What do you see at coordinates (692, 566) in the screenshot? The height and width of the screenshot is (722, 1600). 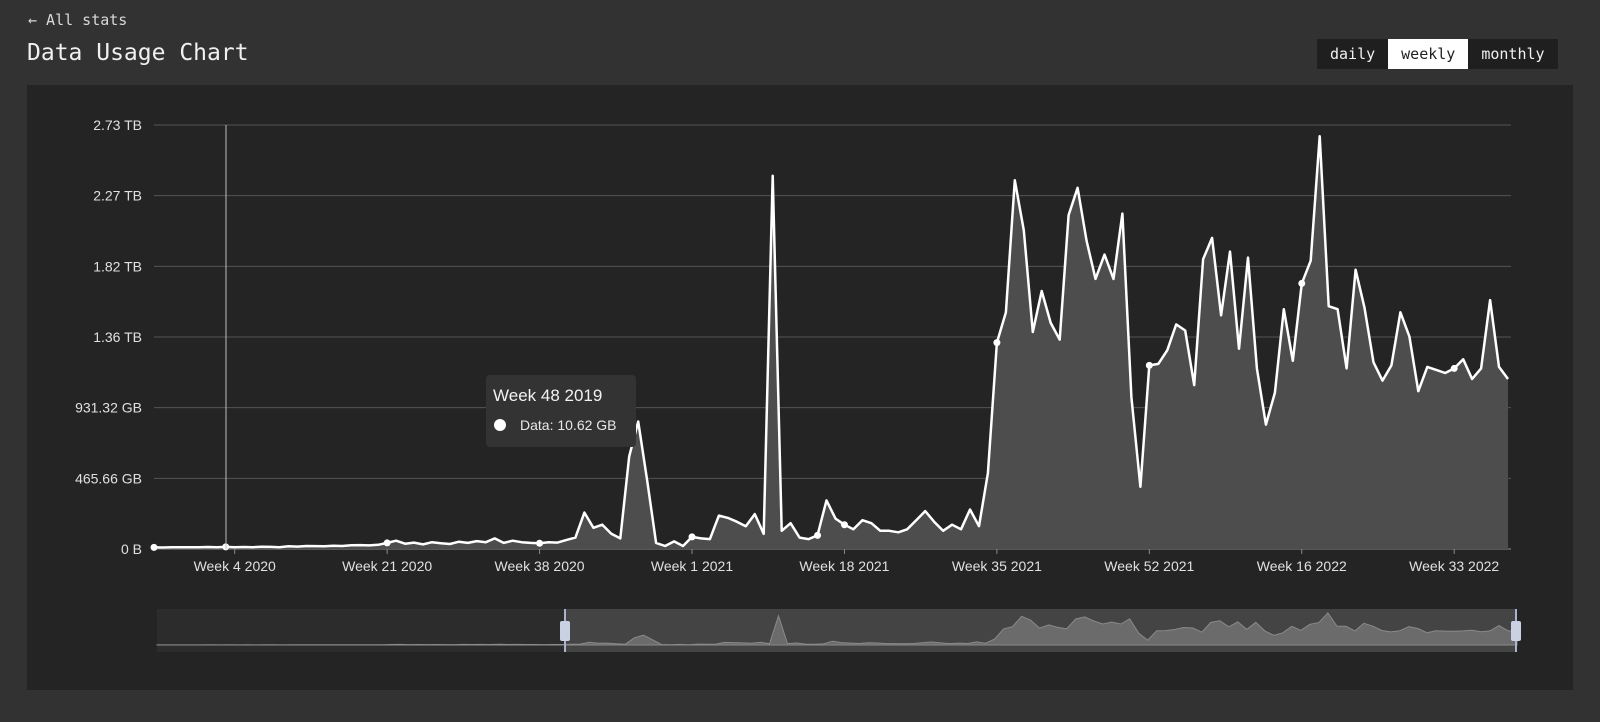 I see `x-tick-label: Week 1 2021` at bounding box center [692, 566].